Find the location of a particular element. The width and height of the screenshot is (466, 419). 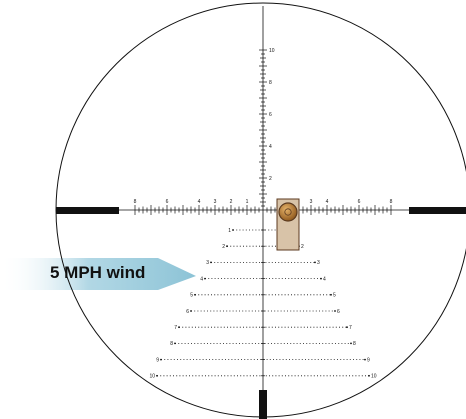

holdover-label-left: 3 is located at coordinates (207, 263).